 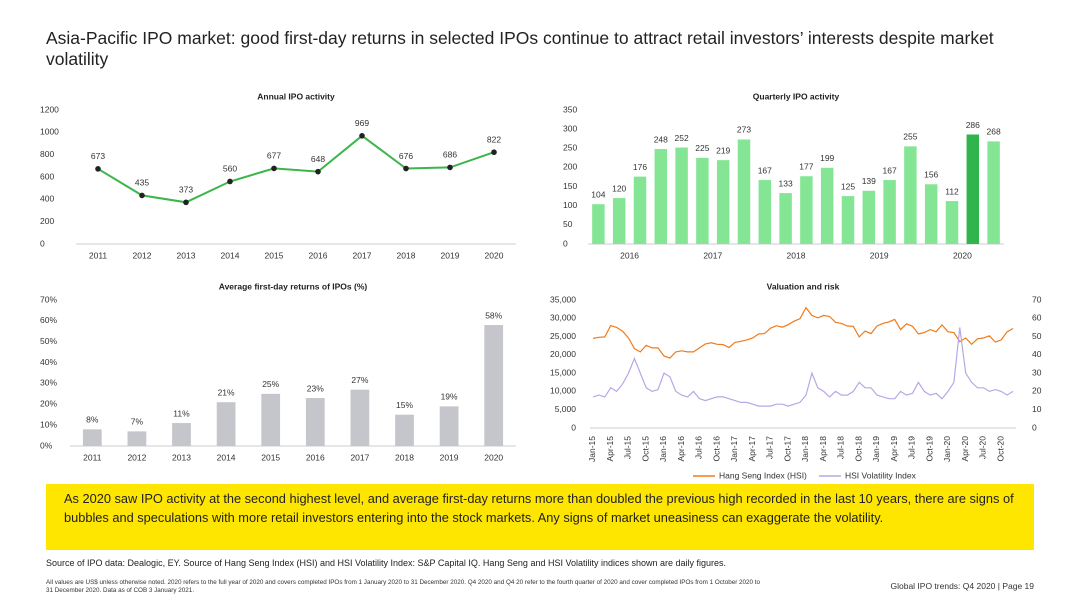 What do you see at coordinates (142, 183) in the screenshot?
I see `data-label: 435` at bounding box center [142, 183].